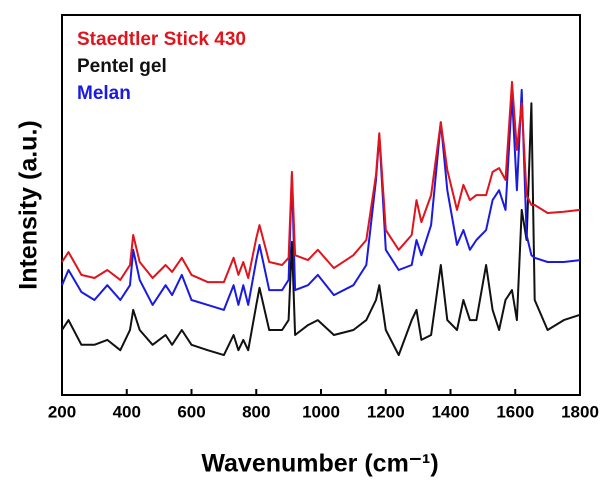  Describe the element at coordinates (319, 464) in the screenshot. I see `x-axis-label: Wavenumber (cm⁻¹)` at that location.